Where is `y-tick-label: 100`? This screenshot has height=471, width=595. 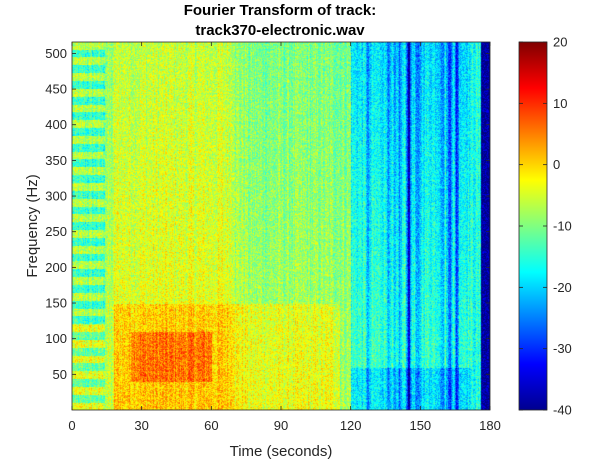
y-tick-label: 100 is located at coordinates (56, 338).